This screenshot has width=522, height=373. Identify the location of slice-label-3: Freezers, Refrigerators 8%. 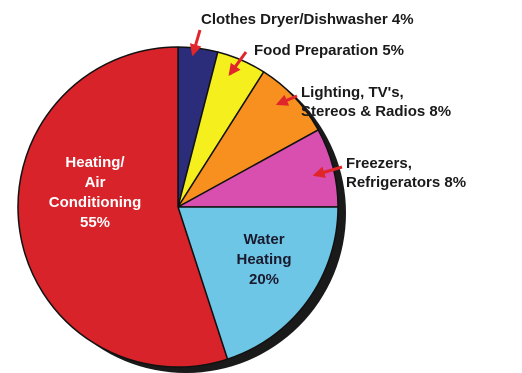
(406, 173).